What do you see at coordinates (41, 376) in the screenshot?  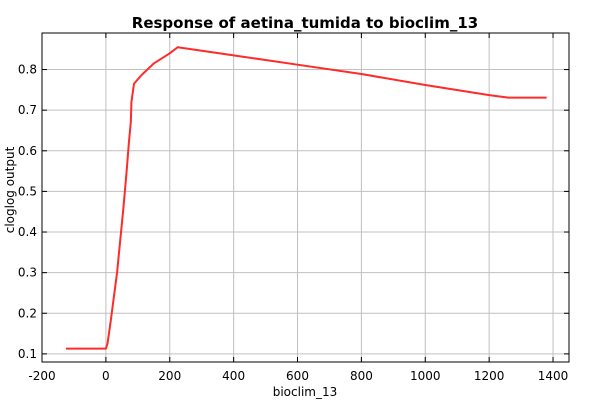 I see `x-tick-label: -200` at bounding box center [41, 376].